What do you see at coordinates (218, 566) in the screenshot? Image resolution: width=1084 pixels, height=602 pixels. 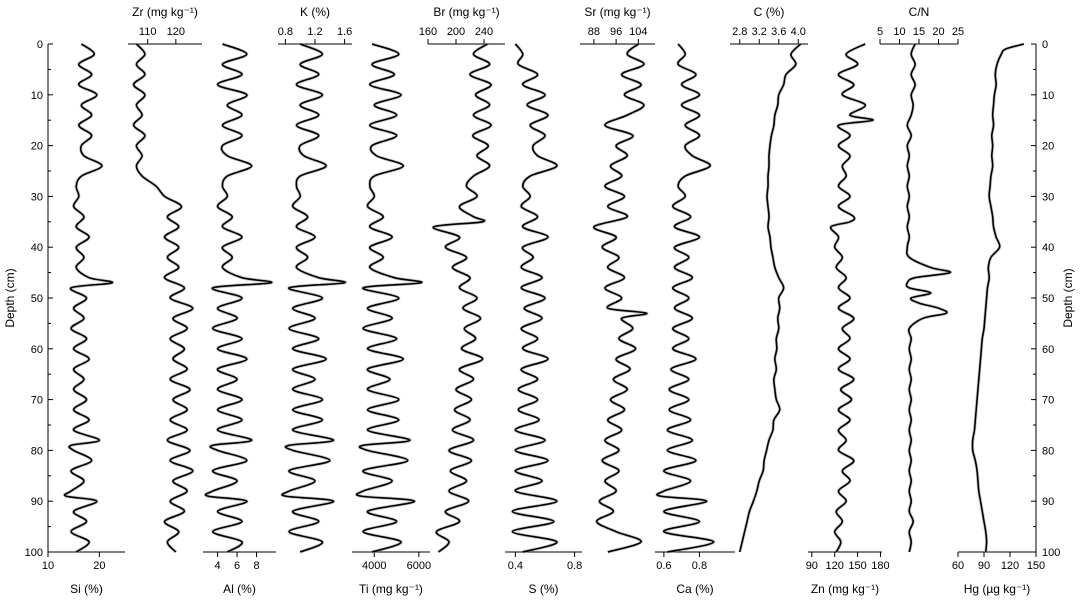 I see `panel-al-tick-label: 4` at bounding box center [218, 566].